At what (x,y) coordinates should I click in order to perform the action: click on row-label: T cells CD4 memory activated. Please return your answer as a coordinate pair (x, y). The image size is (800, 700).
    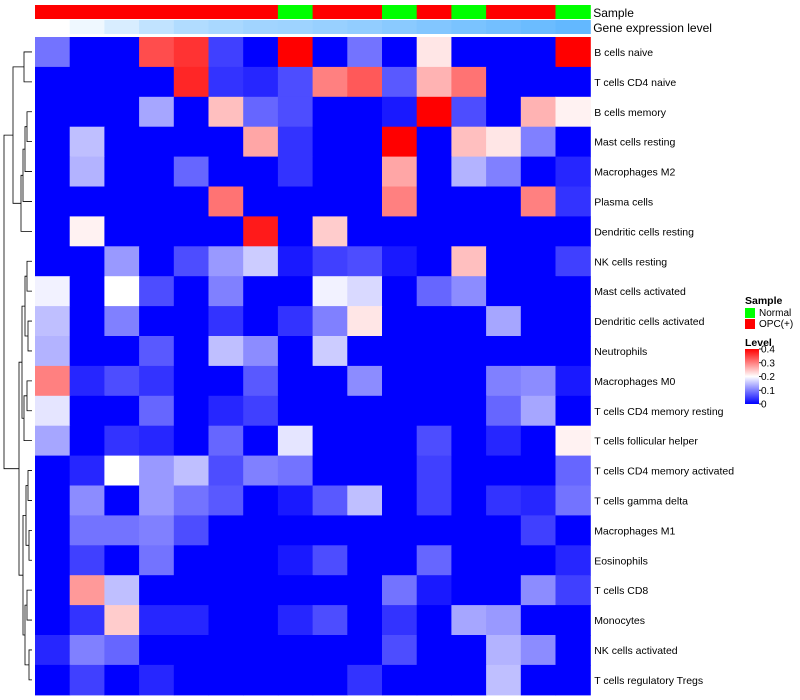
    Looking at the image, I should click on (664, 472).